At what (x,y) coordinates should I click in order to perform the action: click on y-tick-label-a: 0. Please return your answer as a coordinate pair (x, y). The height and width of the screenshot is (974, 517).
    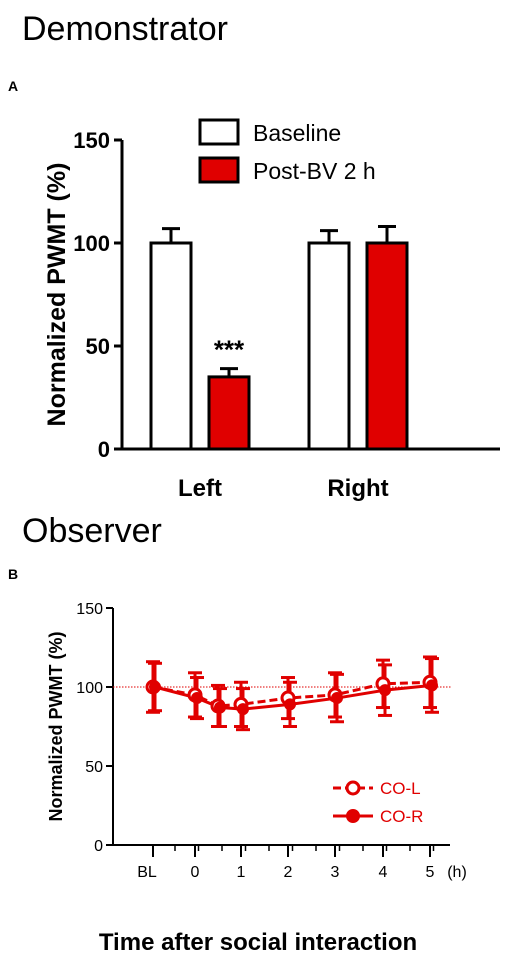
    Looking at the image, I should click on (104, 449).